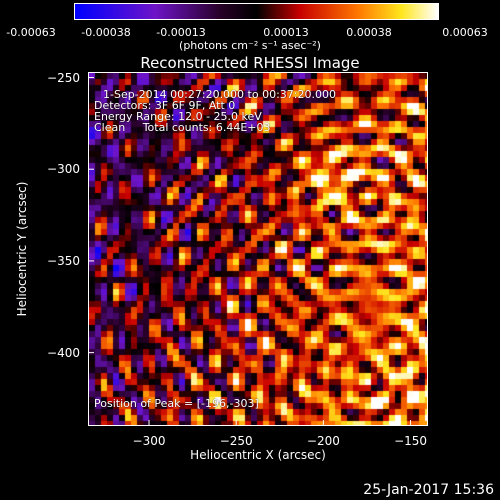  I want to click on y-tick-label: −400, so click(63, 352).